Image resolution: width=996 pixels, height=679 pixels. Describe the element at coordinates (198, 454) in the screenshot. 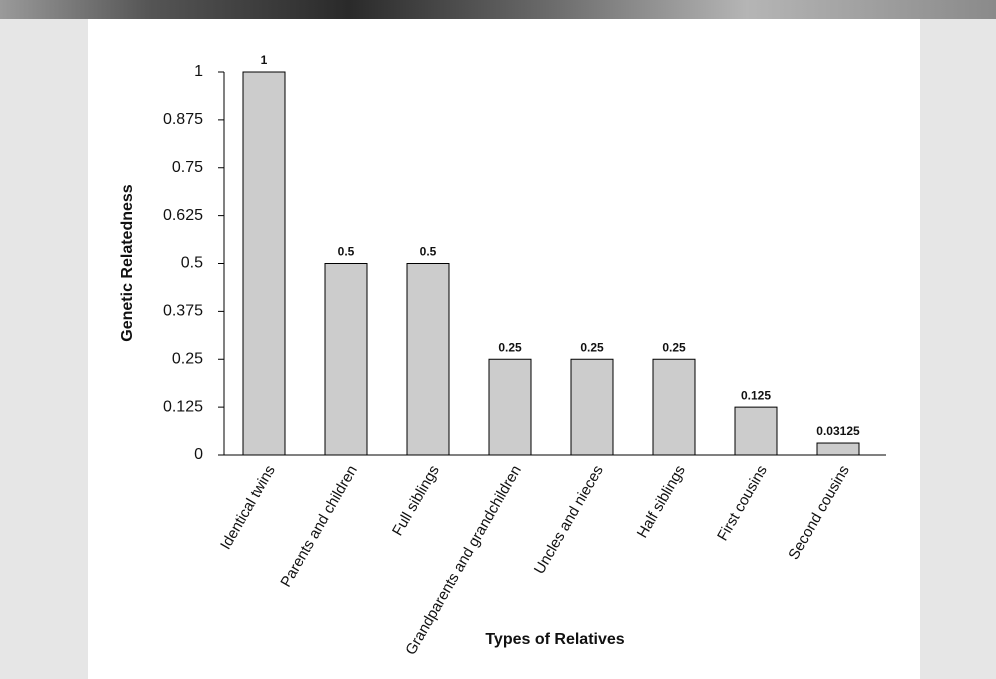

I see `y-tick-label: 0` at that location.